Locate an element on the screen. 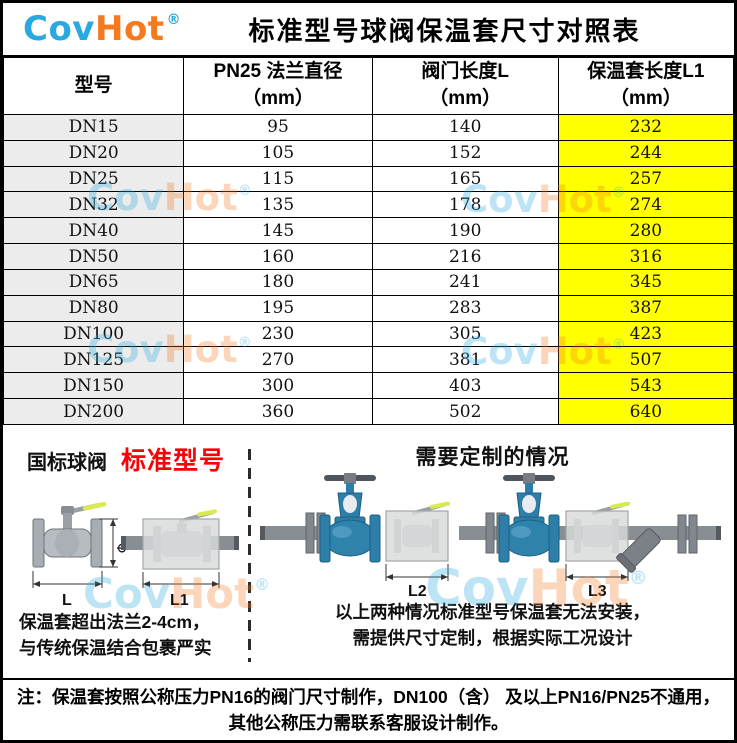 The width and height of the screenshot is (737, 743). y-strainer-illustration is located at coordinates (638, 550).